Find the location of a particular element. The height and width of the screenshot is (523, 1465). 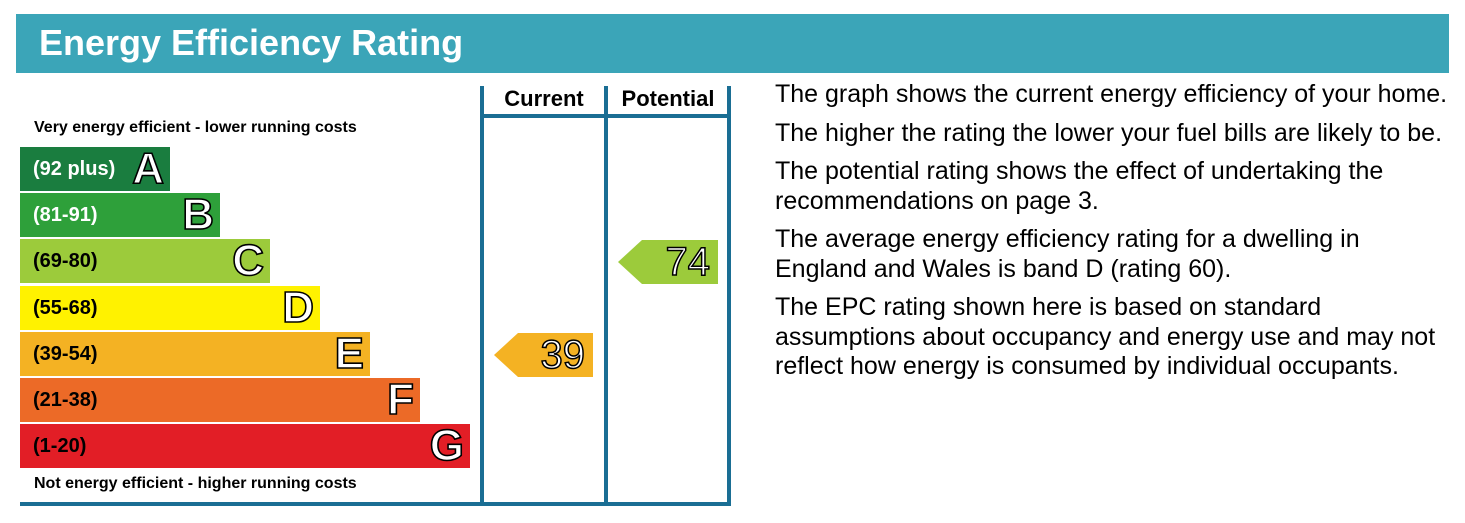

potential-arrow-shape is located at coordinates (668, 262).